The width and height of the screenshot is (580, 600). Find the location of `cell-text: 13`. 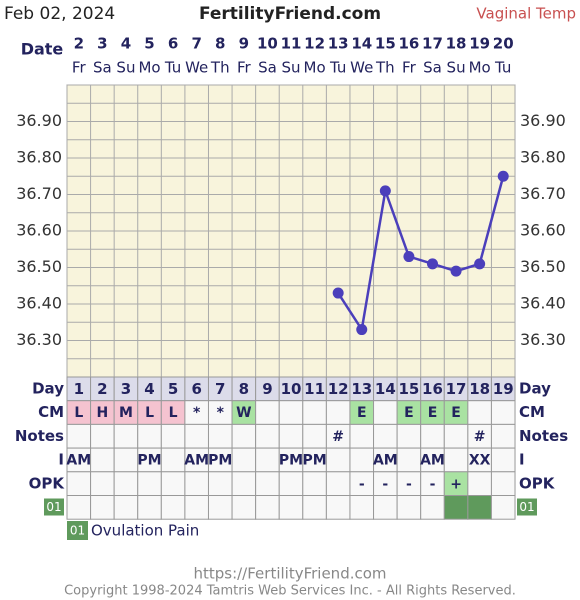

cell-text: 13 is located at coordinates (361, 389).